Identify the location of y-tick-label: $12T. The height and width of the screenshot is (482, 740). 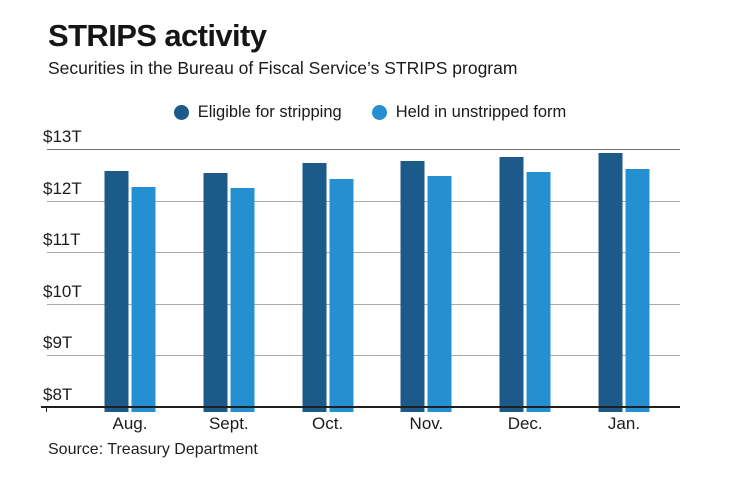
(62, 188).